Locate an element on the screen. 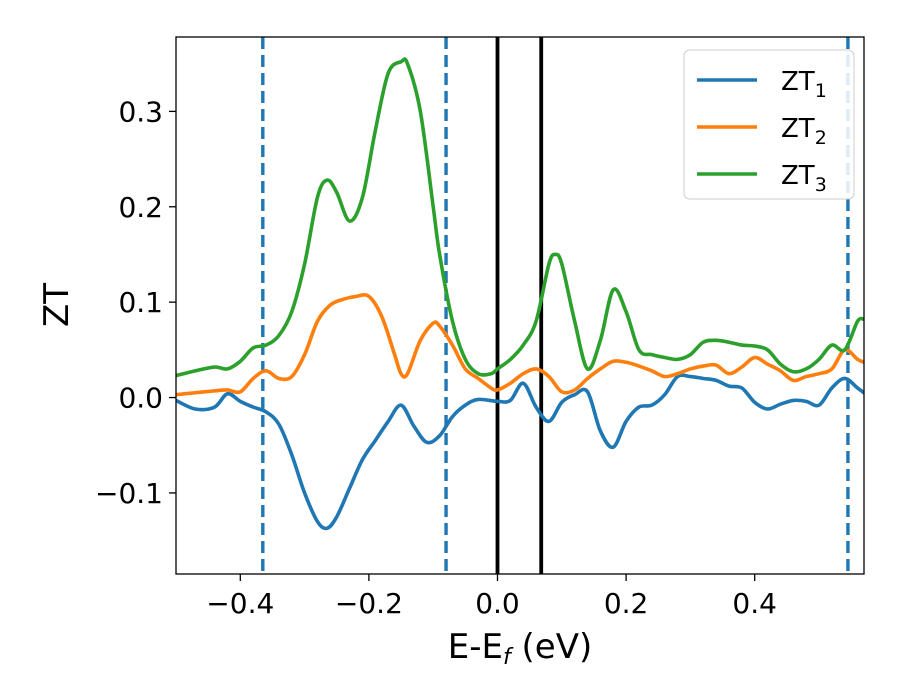  y-tick-label: −0.1 is located at coordinates (129, 493).